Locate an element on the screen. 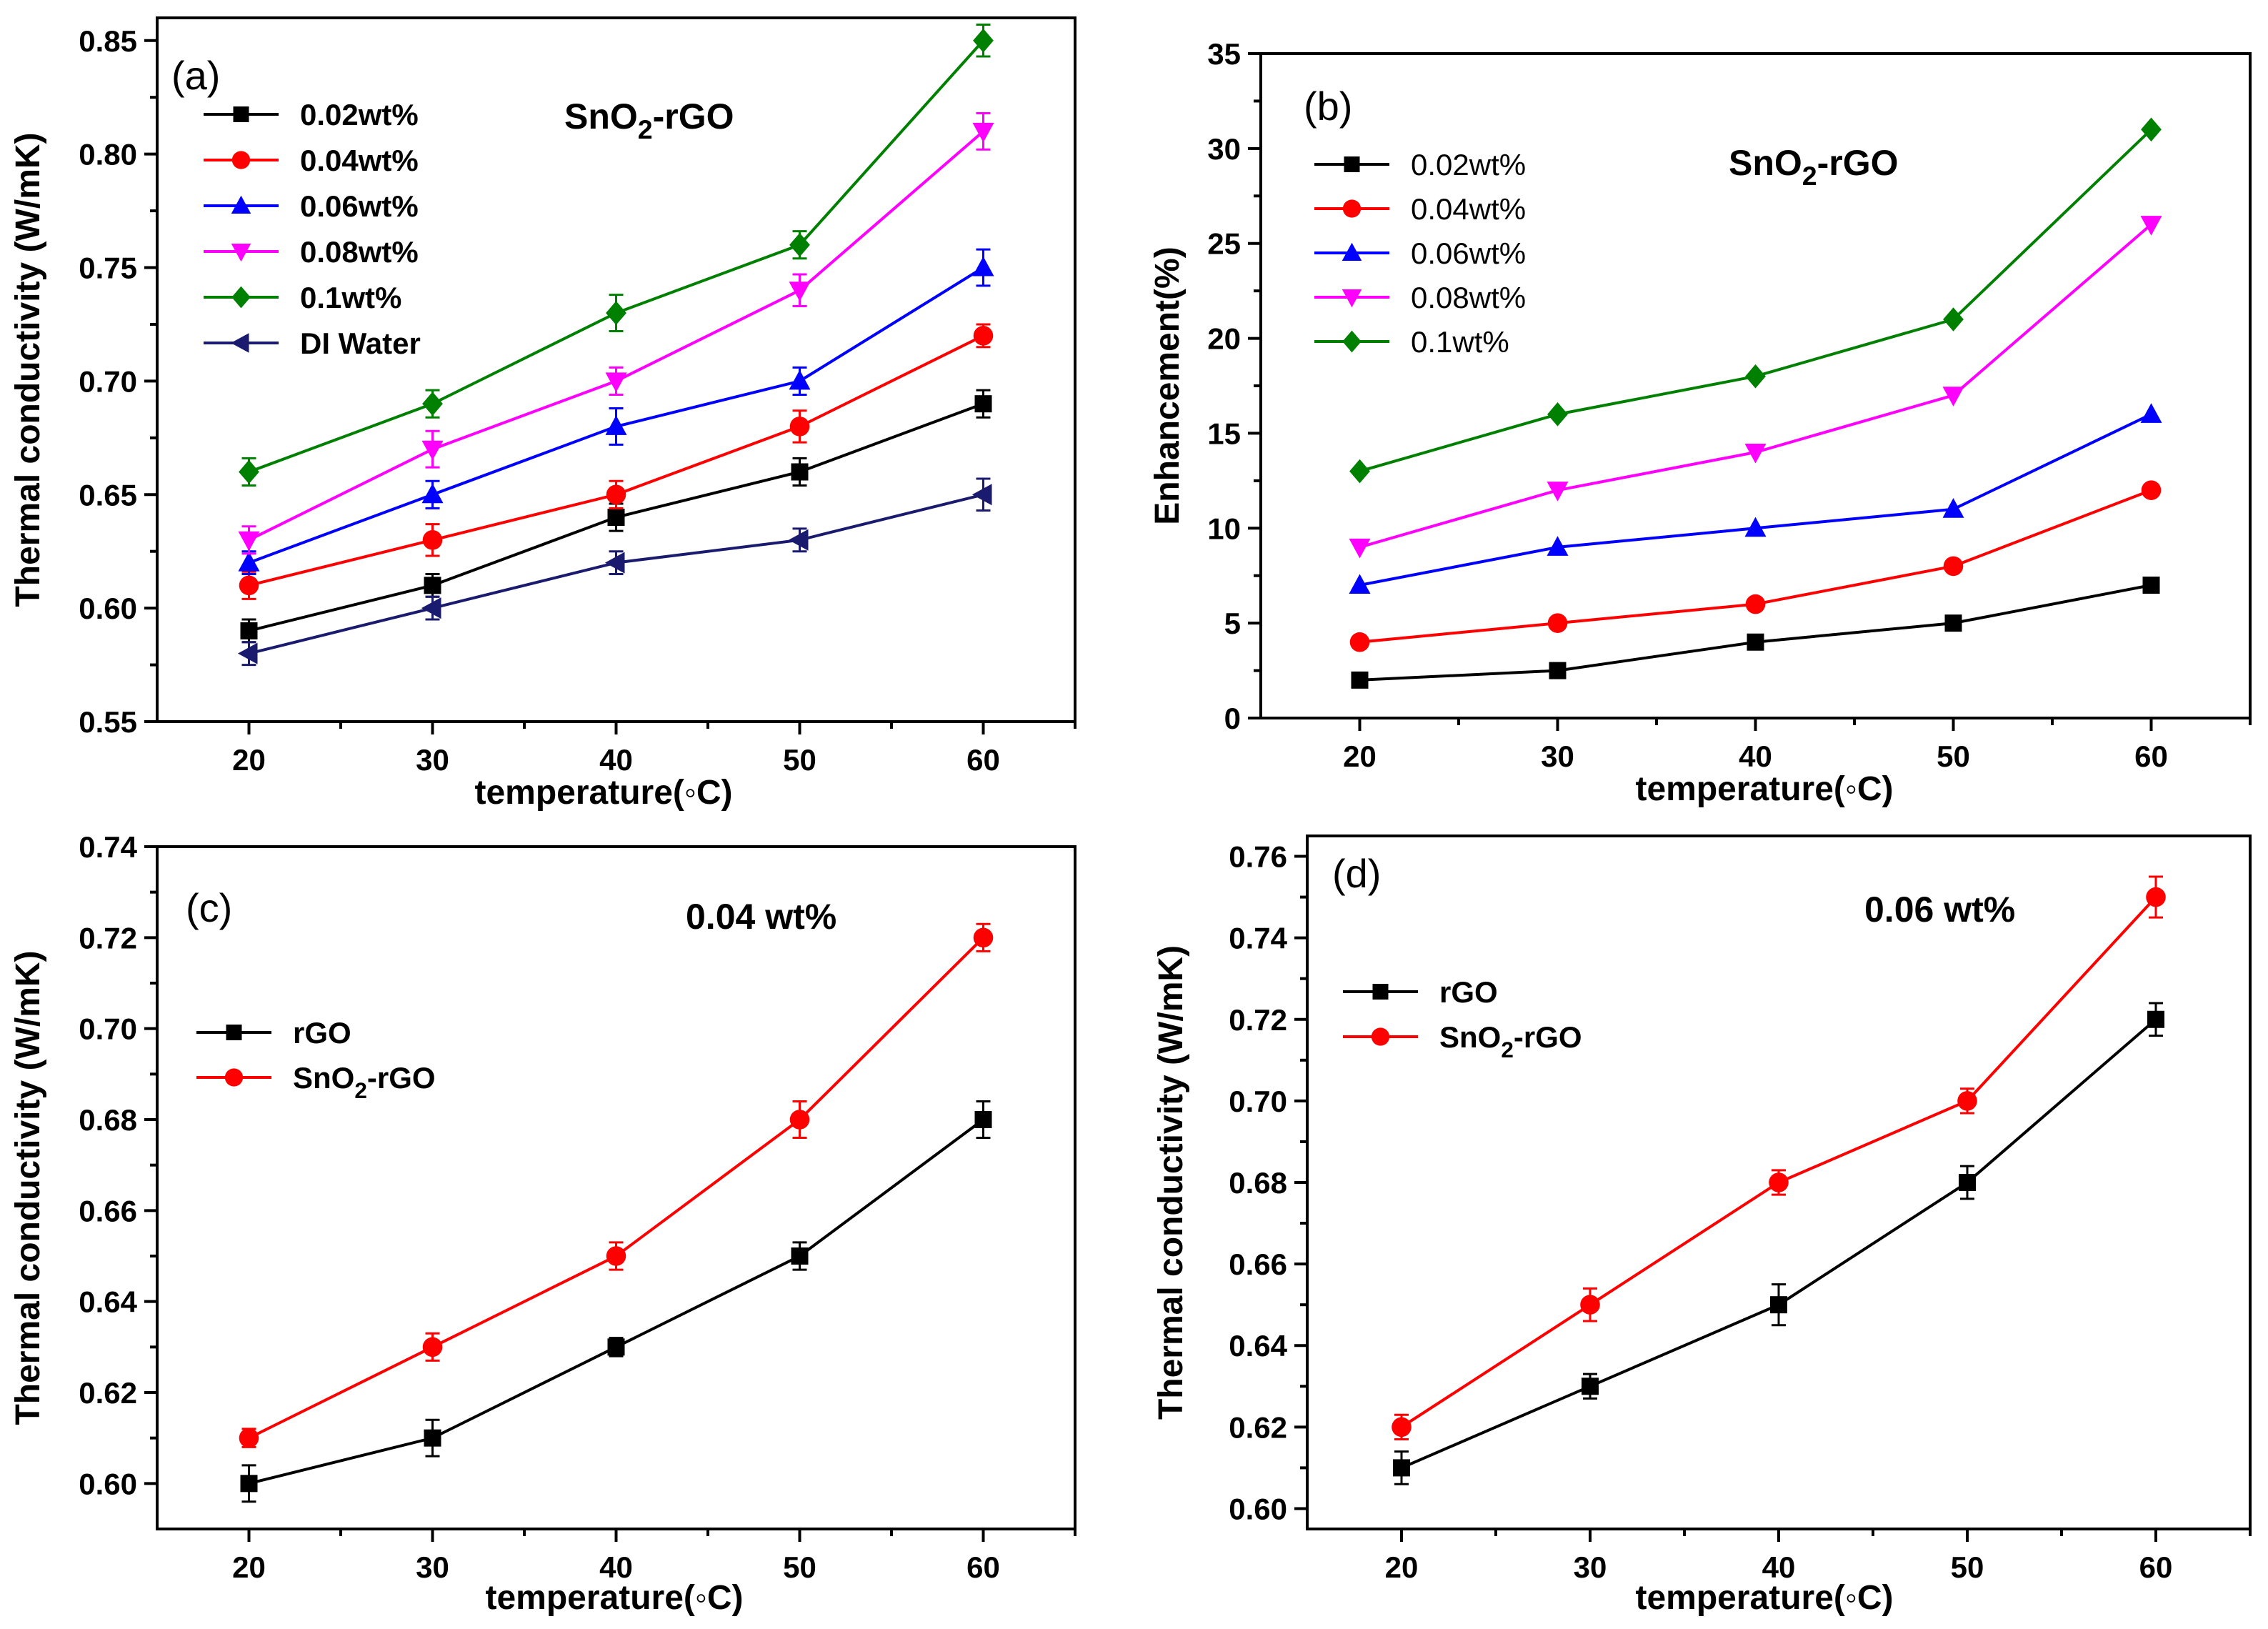 This screenshot has height=1629, width=2268. legend-label: SnO2-rGO is located at coordinates (1510, 1041).